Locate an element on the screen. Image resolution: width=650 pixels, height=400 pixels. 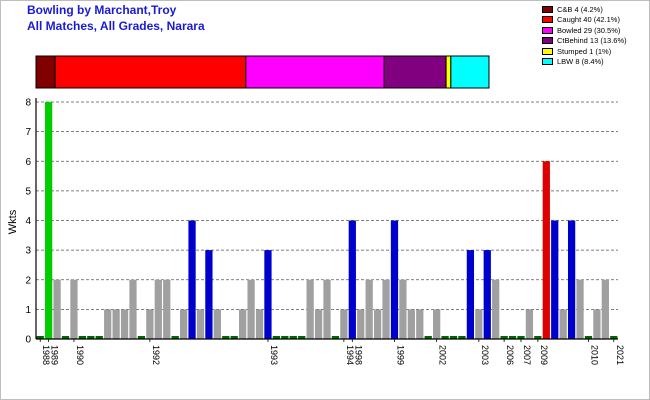
stack-segment-cb is located at coordinates (45, 72).